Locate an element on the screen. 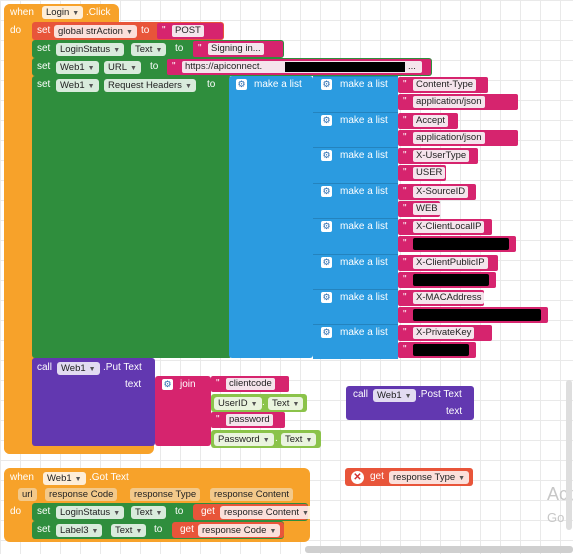  post-text-block: " POST is located at coordinates (190, 31).